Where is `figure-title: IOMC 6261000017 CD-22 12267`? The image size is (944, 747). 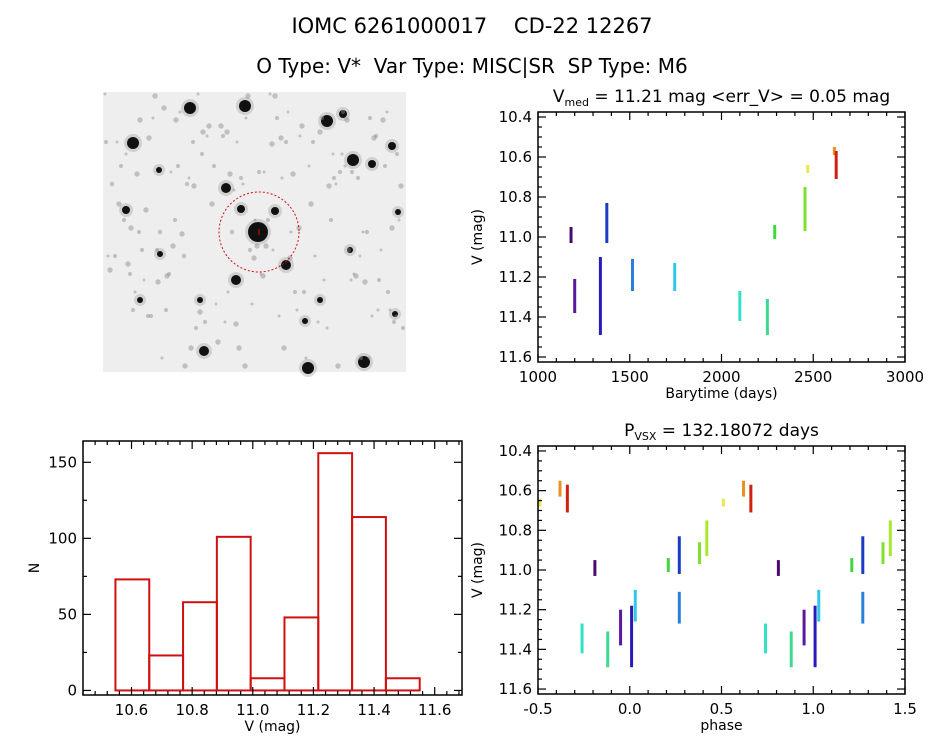 figure-title: IOMC 6261000017 CD-22 12267 is located at coordinates (472, 26).